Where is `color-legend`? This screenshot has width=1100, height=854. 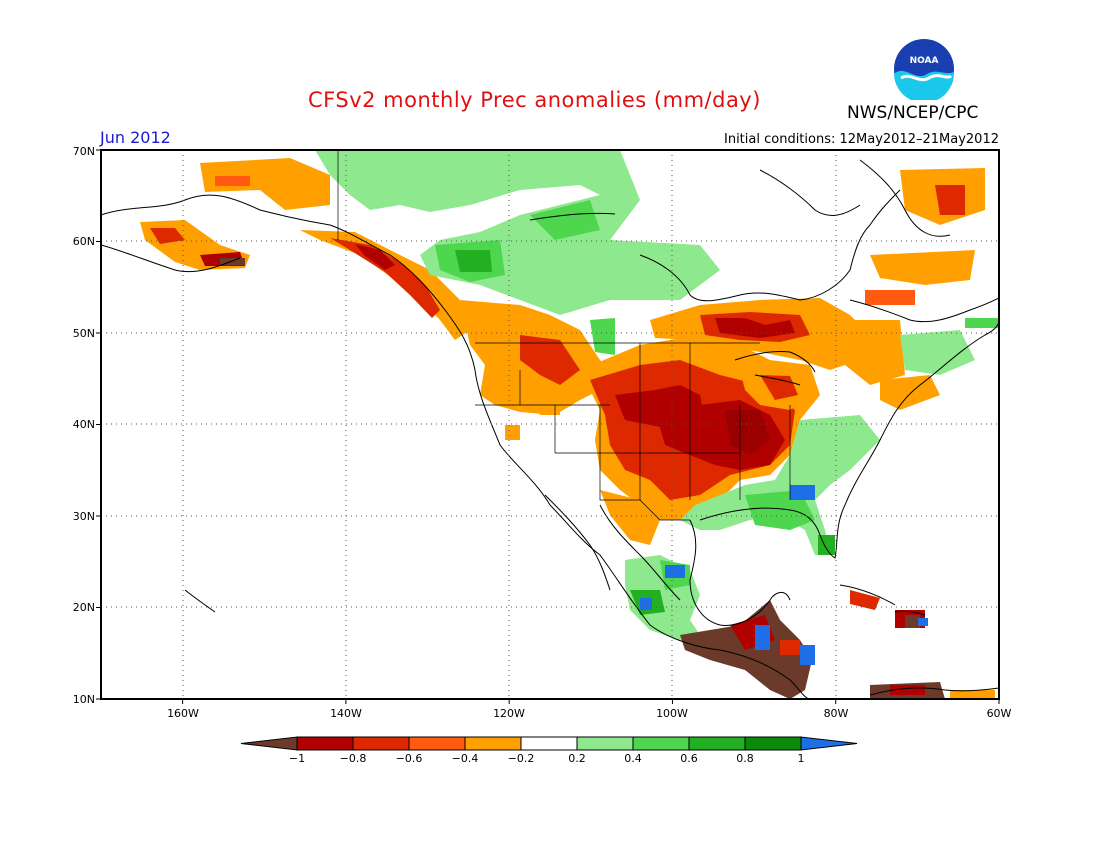 color-legend is located at coordinates (549, 743).